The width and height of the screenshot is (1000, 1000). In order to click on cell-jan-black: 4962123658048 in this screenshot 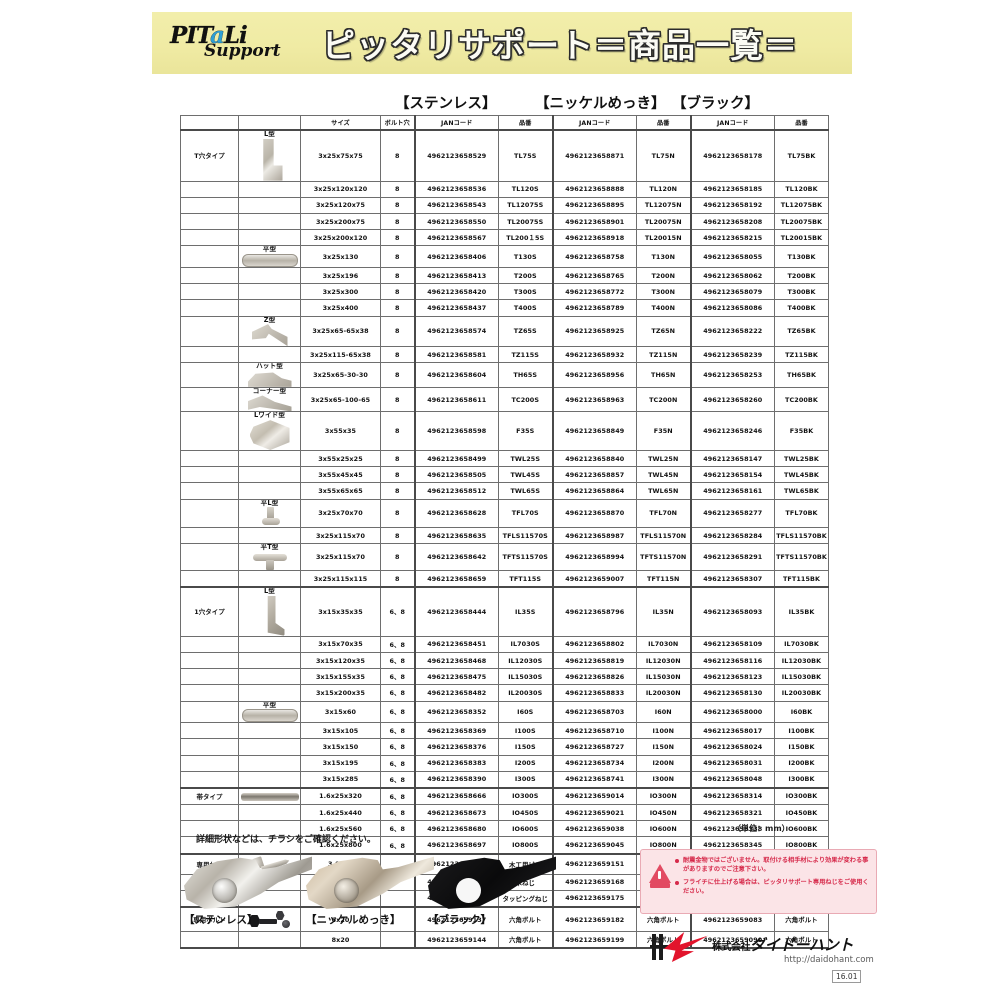, I will do `click(732, 779)`.